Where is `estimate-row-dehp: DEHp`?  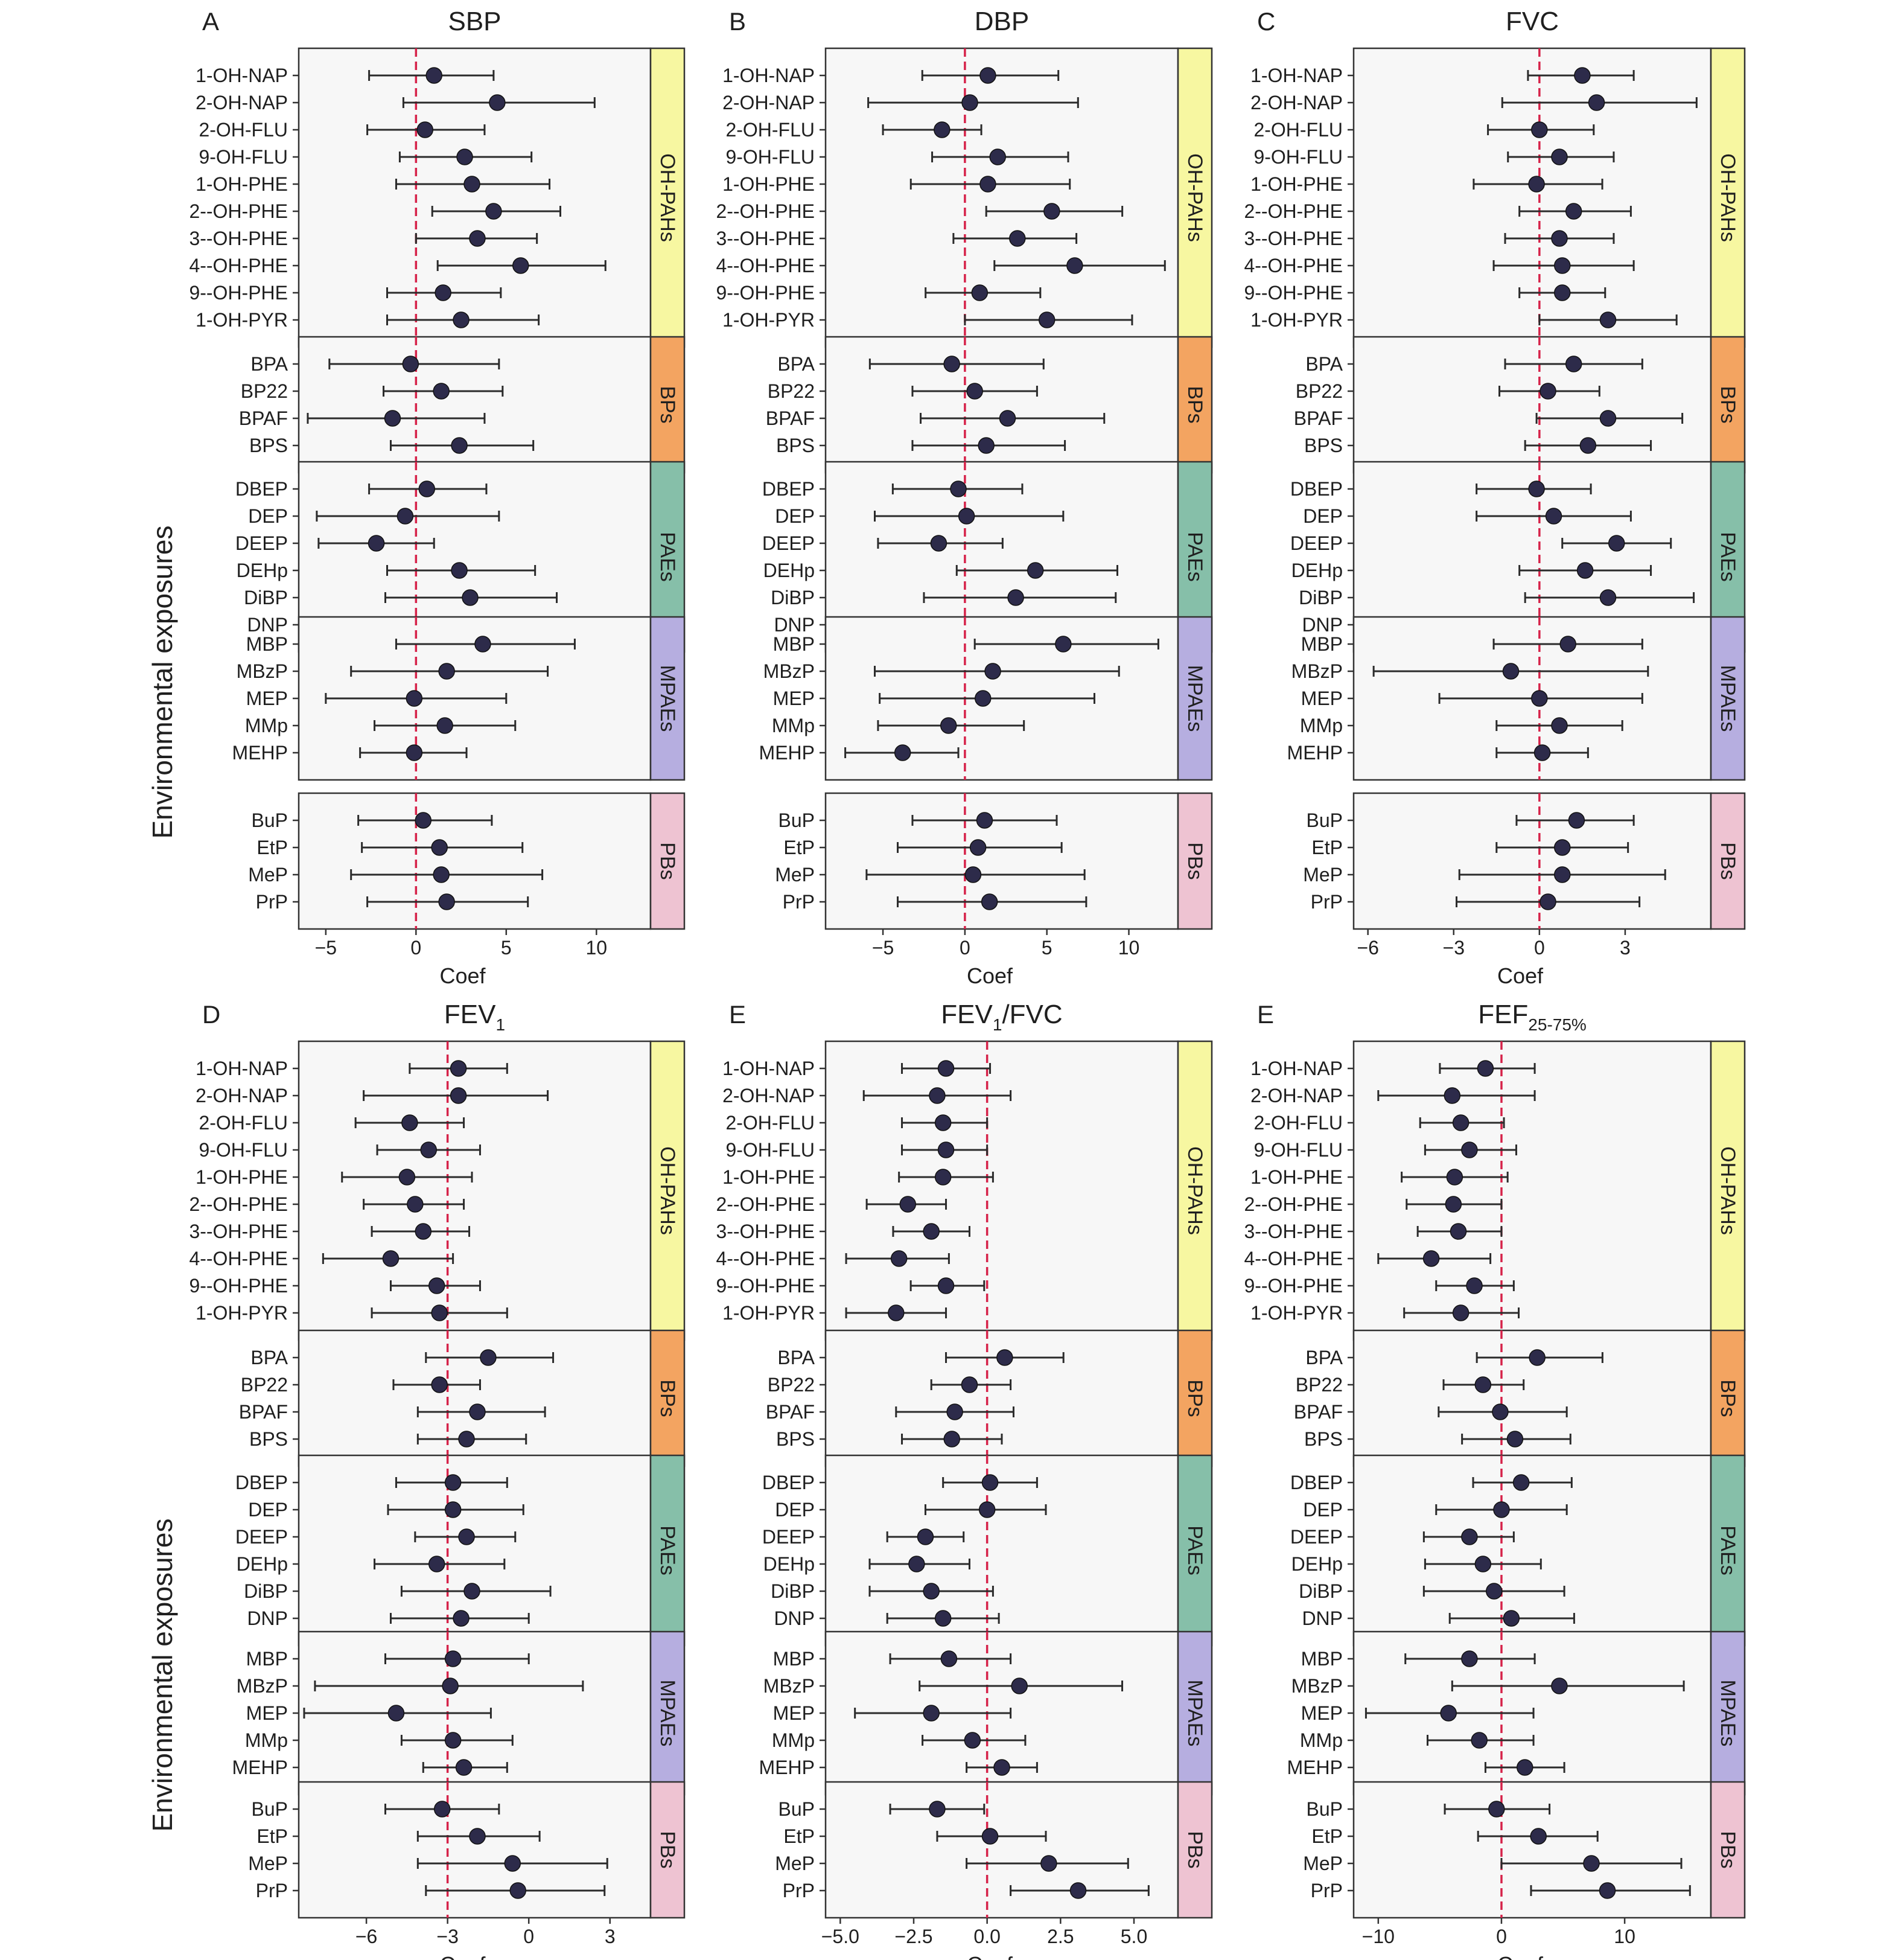 estimate-row-dehp: DEHp is located at coordinates (941, 570).